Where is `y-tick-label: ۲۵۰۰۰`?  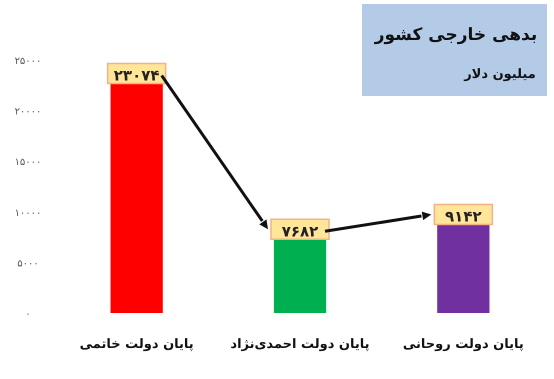 y-tick-label: ۲۵۰۰۰ is located at coordinates (28, 61).